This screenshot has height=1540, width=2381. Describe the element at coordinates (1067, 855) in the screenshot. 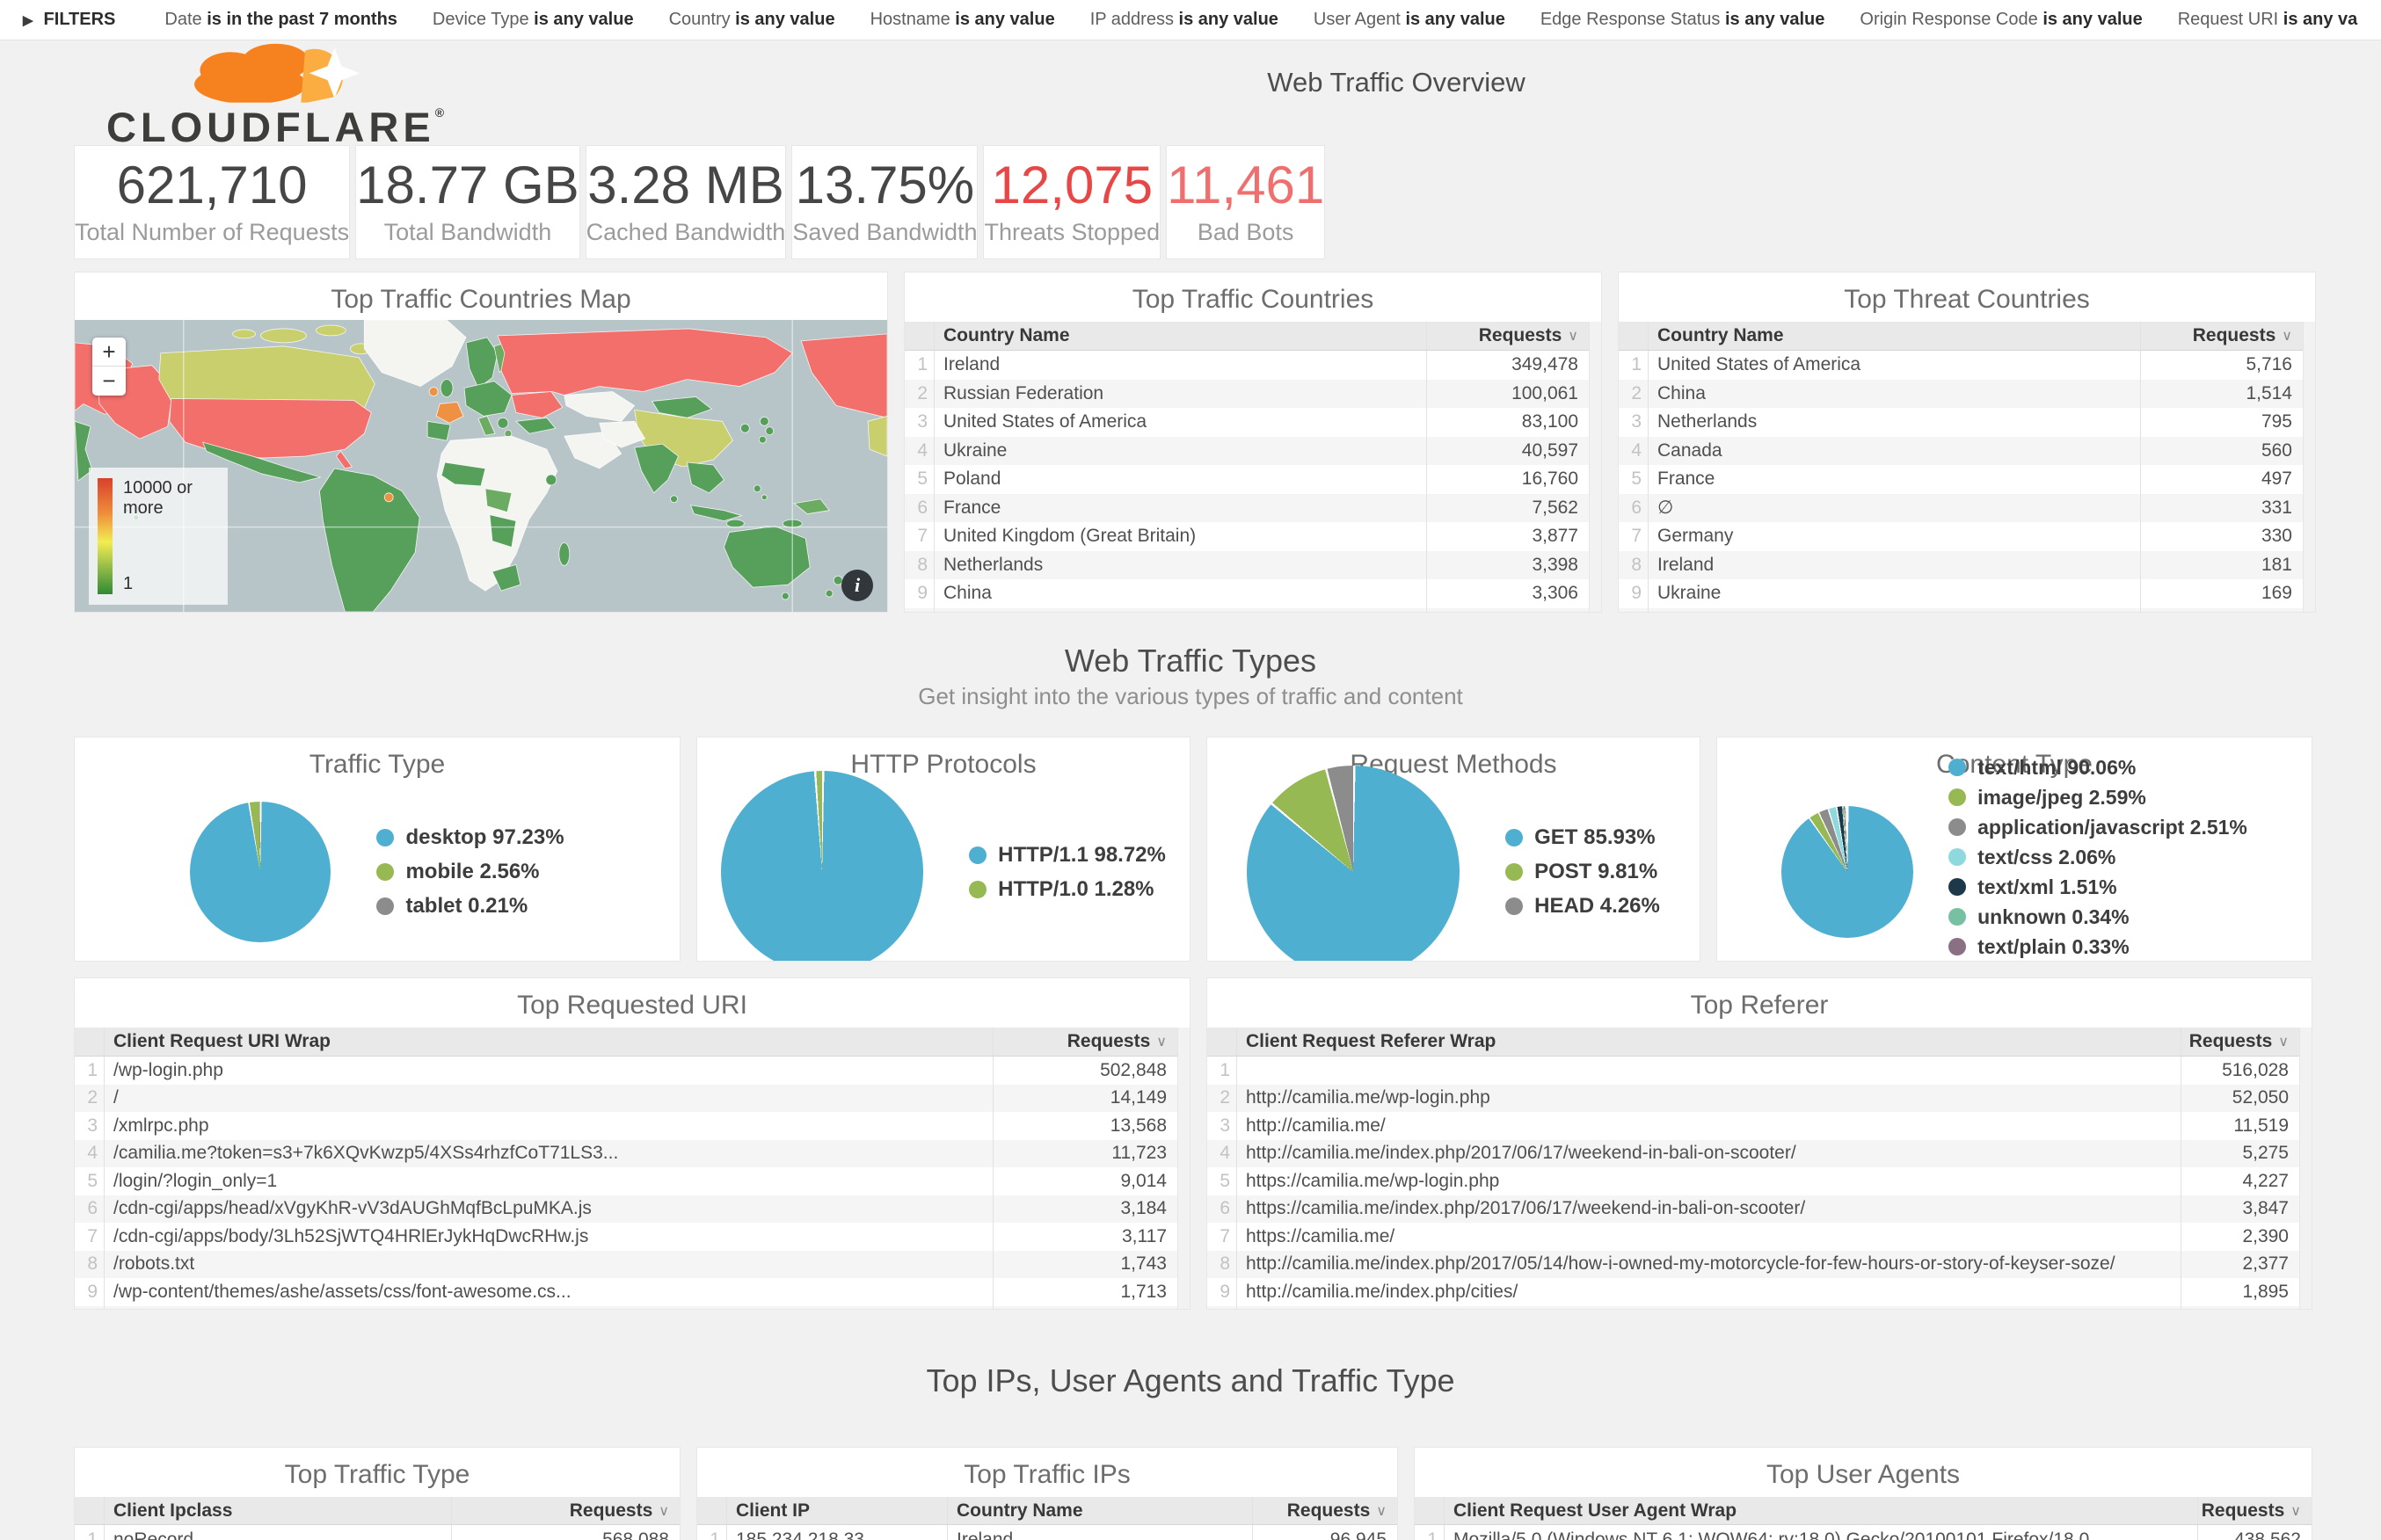

I see `legend-item: HTTP/1.1 98.72%` at that location.